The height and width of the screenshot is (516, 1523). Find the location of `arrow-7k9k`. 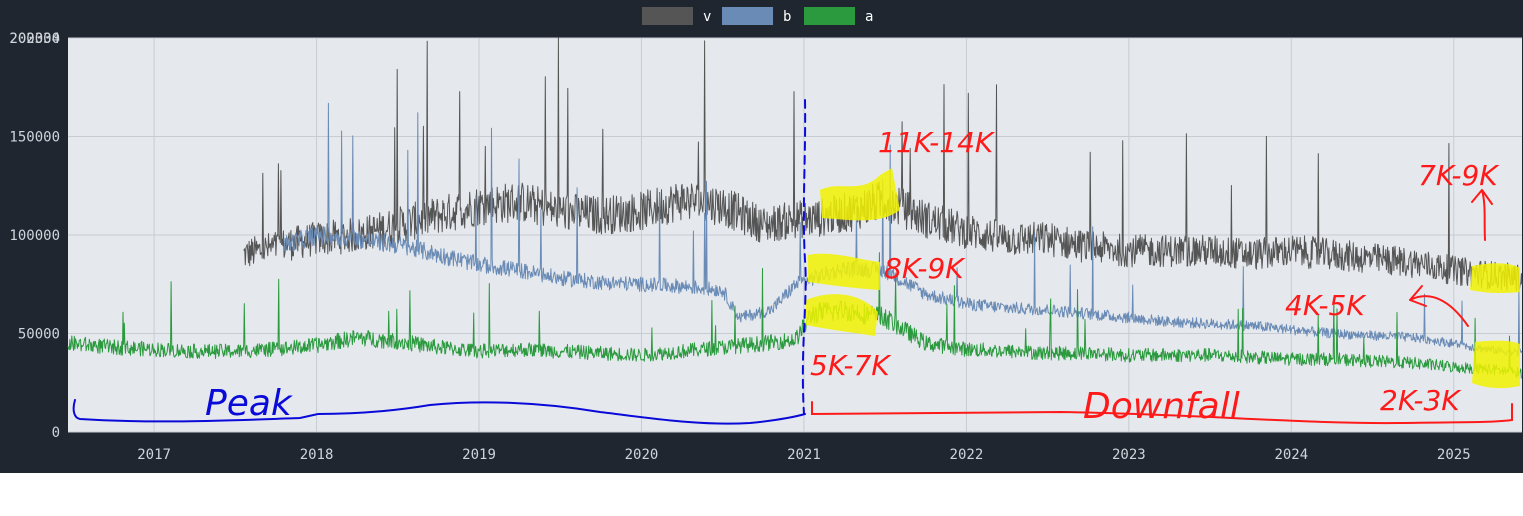

arrow-7k9k is located at coordinates (1482, 215).